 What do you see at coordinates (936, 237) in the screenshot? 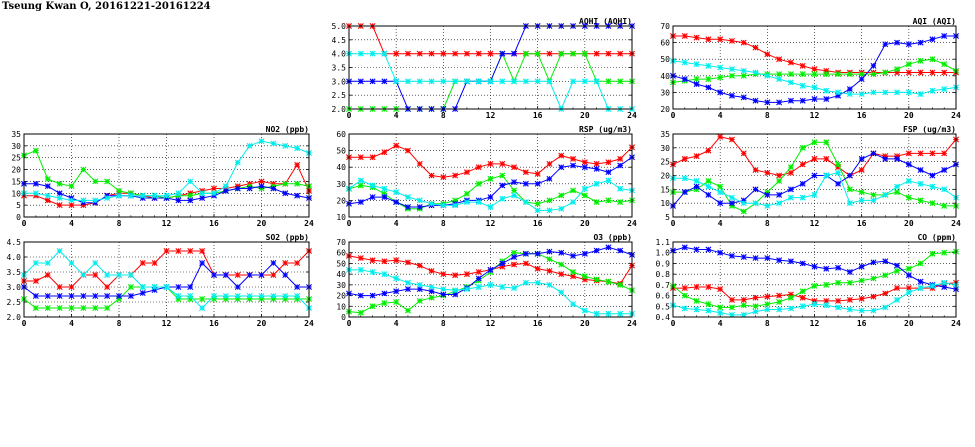
I see `panel-title: CO (ppm)` at bounding box center [936, 237].